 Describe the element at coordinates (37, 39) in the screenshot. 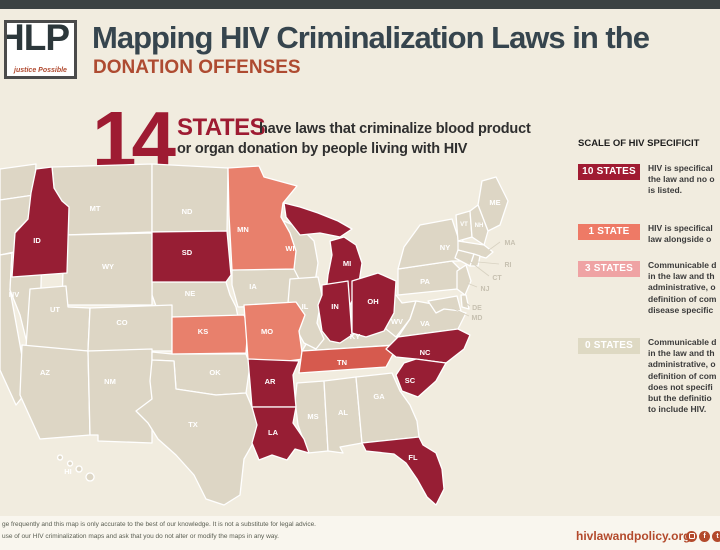

I see `logo-letters: HLP` at that location.